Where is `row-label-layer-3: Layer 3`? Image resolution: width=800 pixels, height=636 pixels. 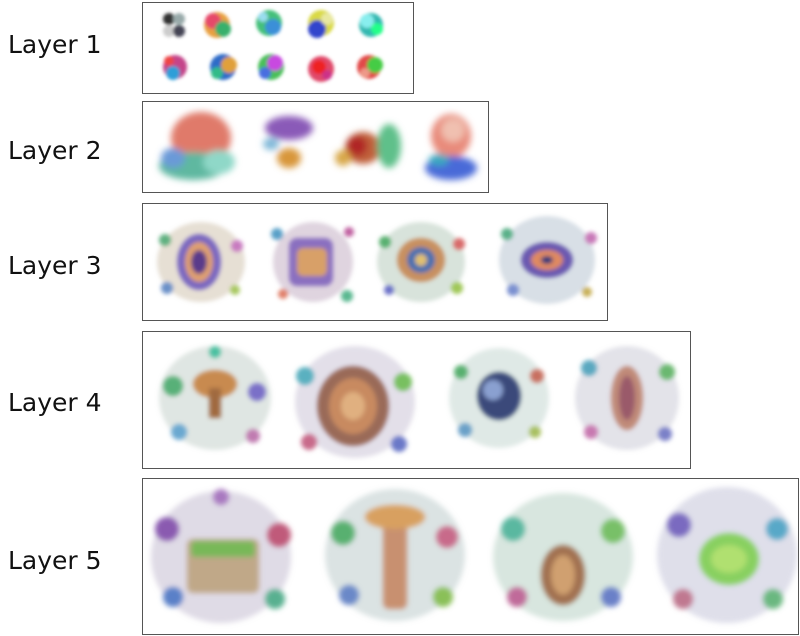
row-label-layer-3: Layer 3 is located at coordinates (55, 265).